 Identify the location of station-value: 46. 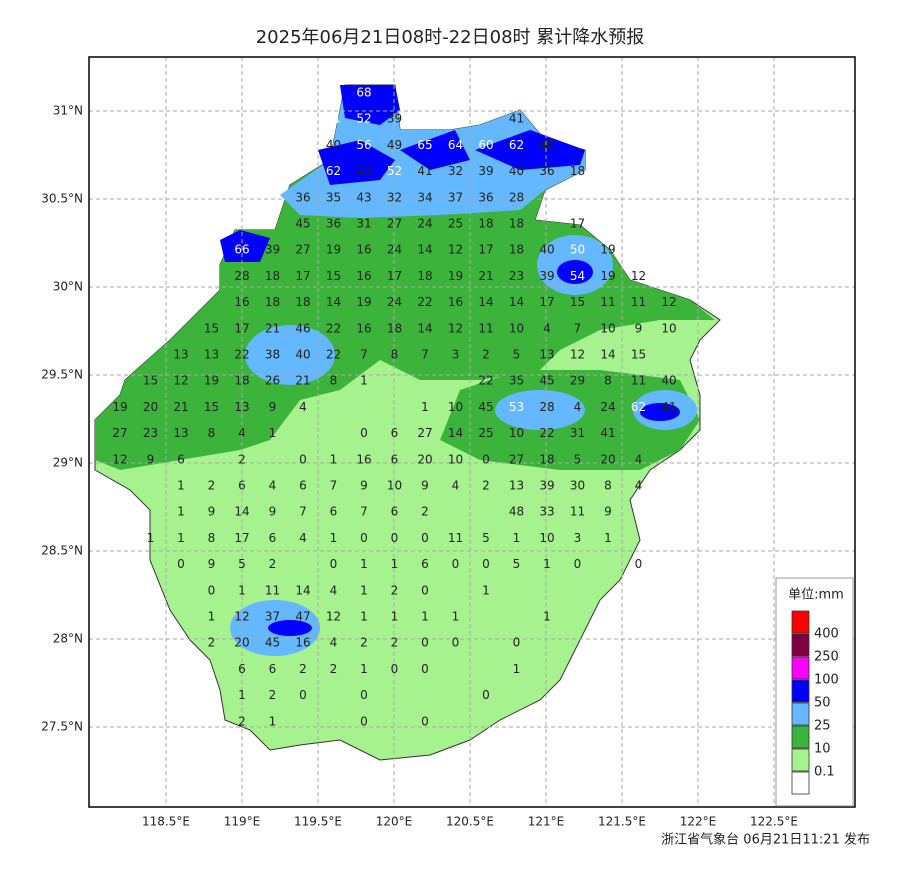
(302, 328).